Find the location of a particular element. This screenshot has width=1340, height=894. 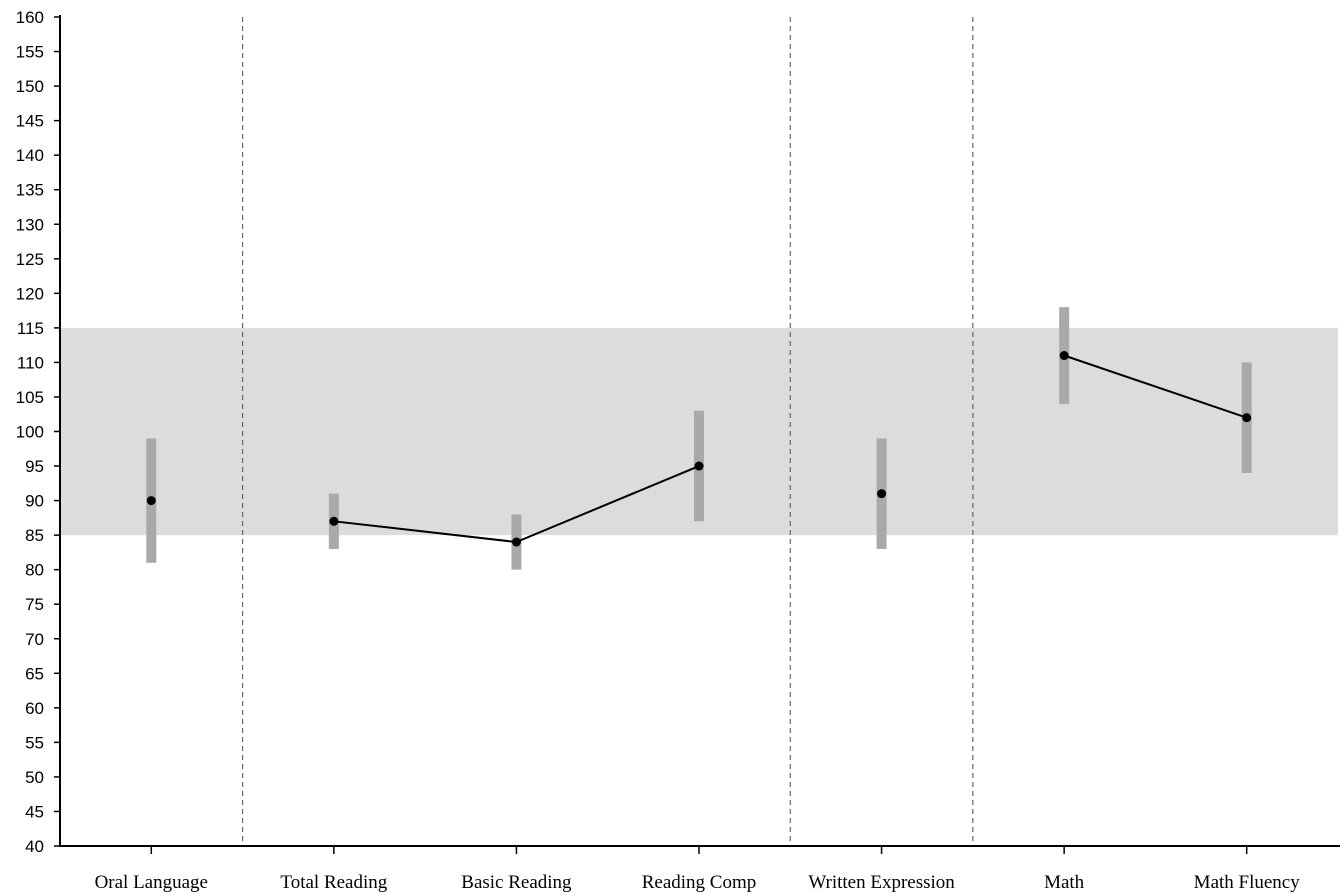

x-category-label: Oral Language is located at coordinates (151, 882).